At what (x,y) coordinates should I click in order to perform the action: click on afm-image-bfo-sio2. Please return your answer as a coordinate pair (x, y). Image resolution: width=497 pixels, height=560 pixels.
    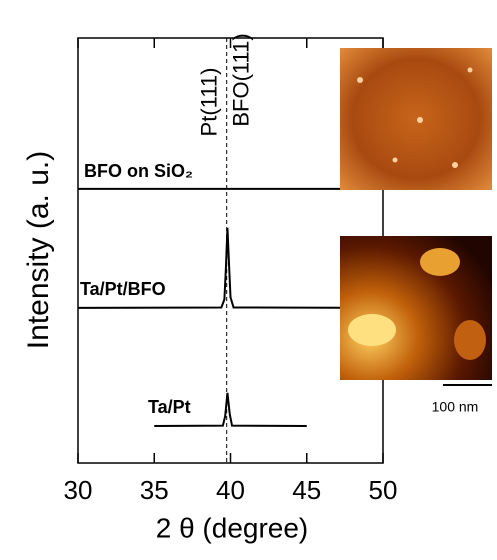
    Looking at the image, I should click on (416, 119).